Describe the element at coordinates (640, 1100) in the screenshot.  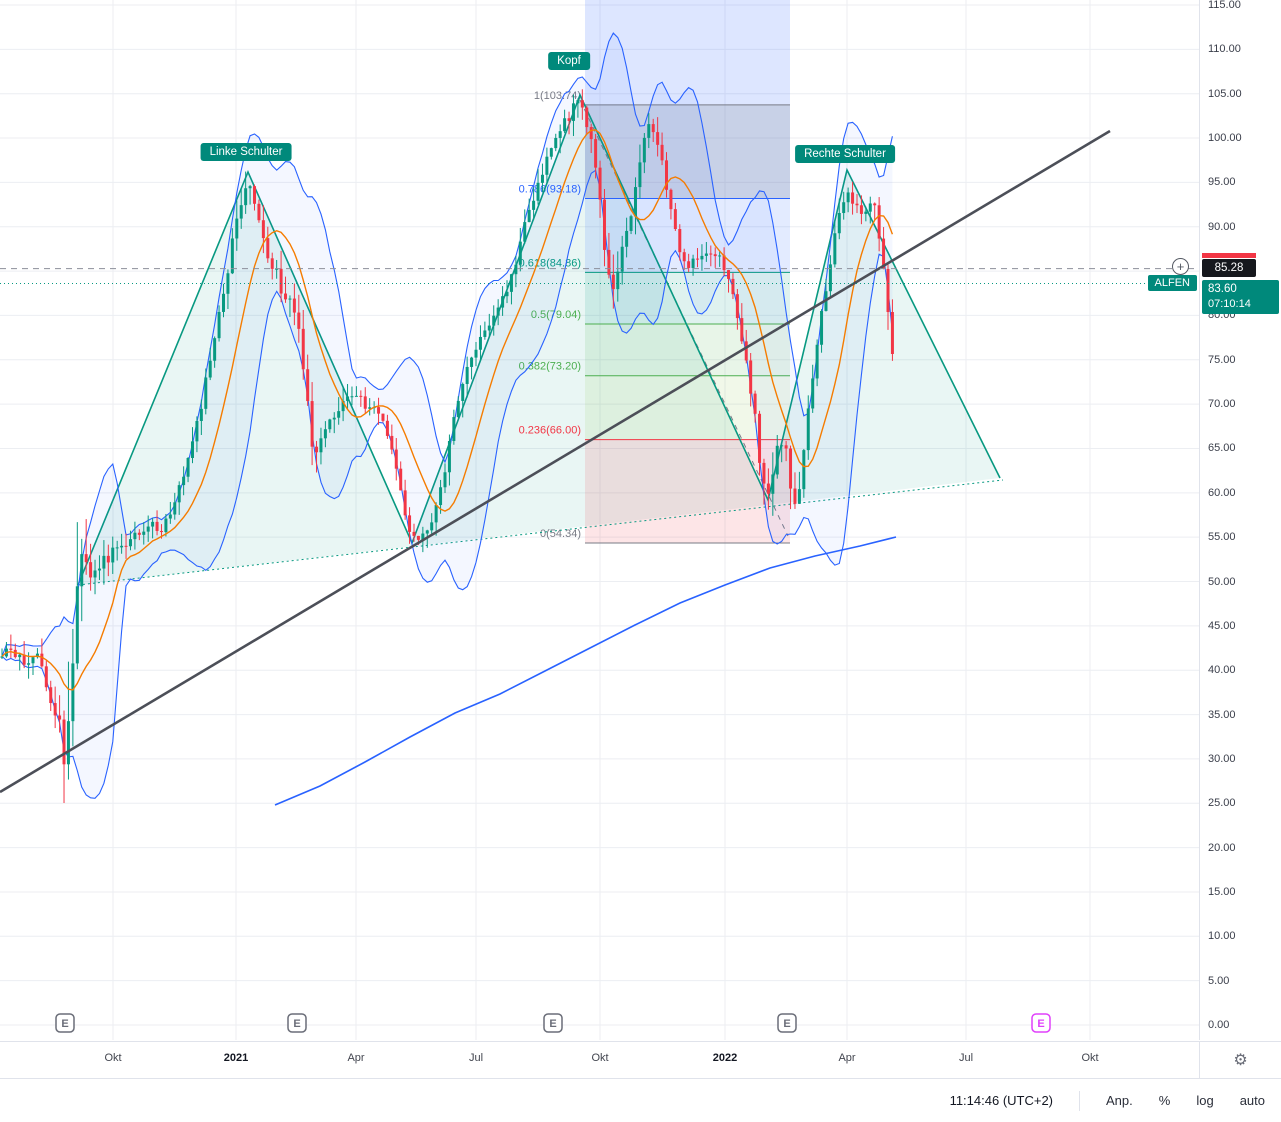
I see `bottom-toolbar: 11:14:46 (UTC+2) Anp. % log auto` at that location.